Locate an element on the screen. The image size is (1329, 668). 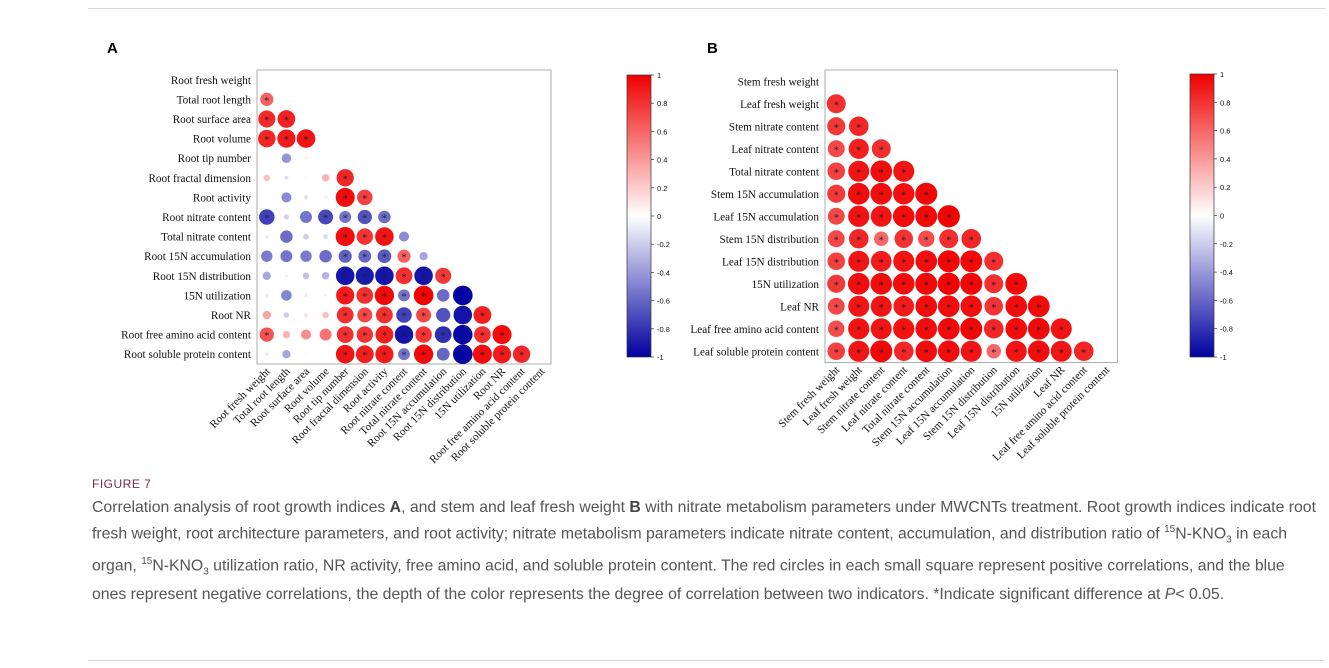
row-label: Stem 15N accumulation is located at coordinates (765, 195).